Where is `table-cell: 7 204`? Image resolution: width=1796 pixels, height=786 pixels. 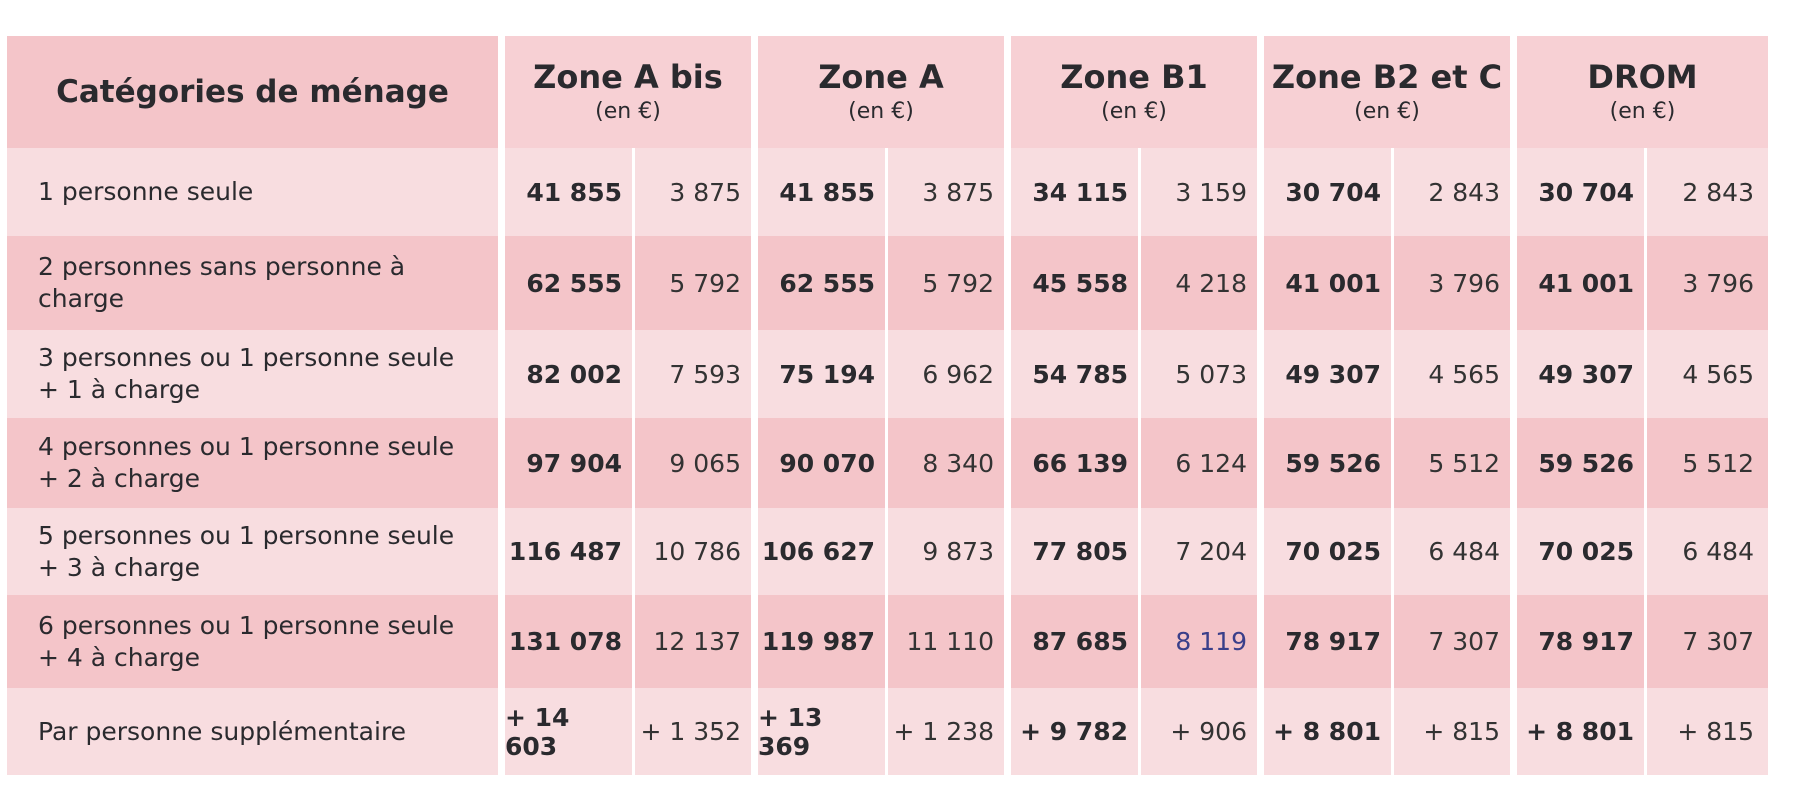
table-cell: 7 204 is located at coordinates (1202, 551).